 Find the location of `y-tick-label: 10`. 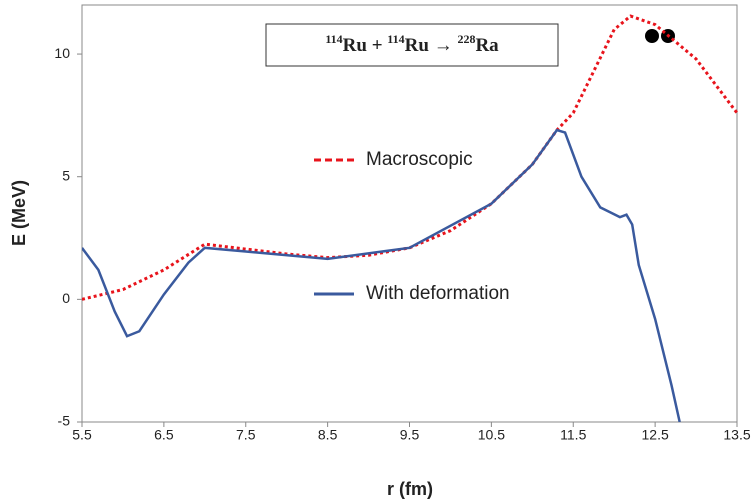

y-tick-label: 10 is located at coordinates (62, 53).